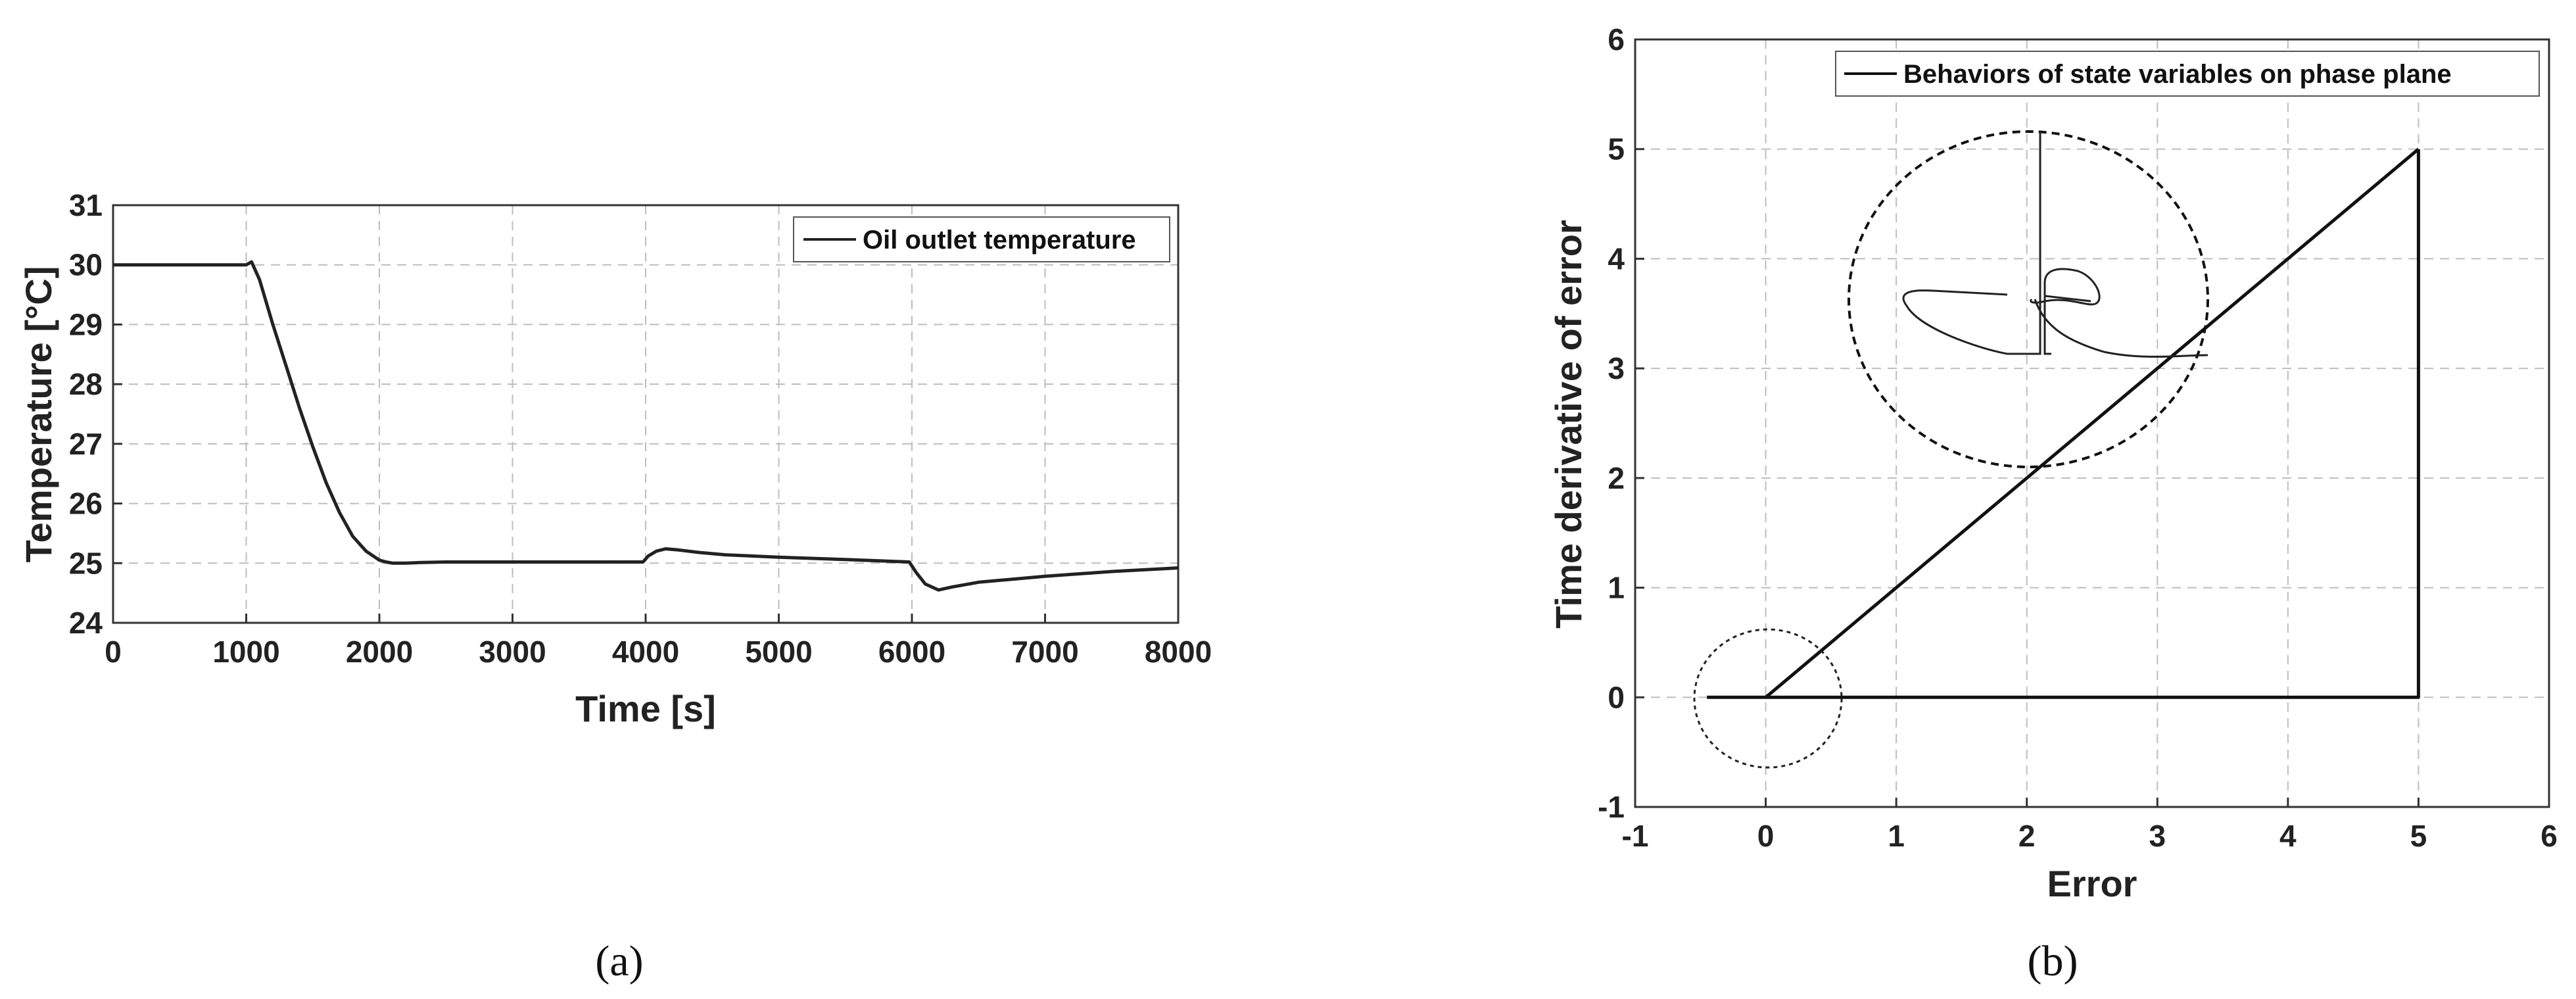 The height and width of the screenshot is (999, 2576). What do you see at coordinates (86, 384) in the screenshot?
I see `a-ytick-label: 28` at bounding box center [86, 384].